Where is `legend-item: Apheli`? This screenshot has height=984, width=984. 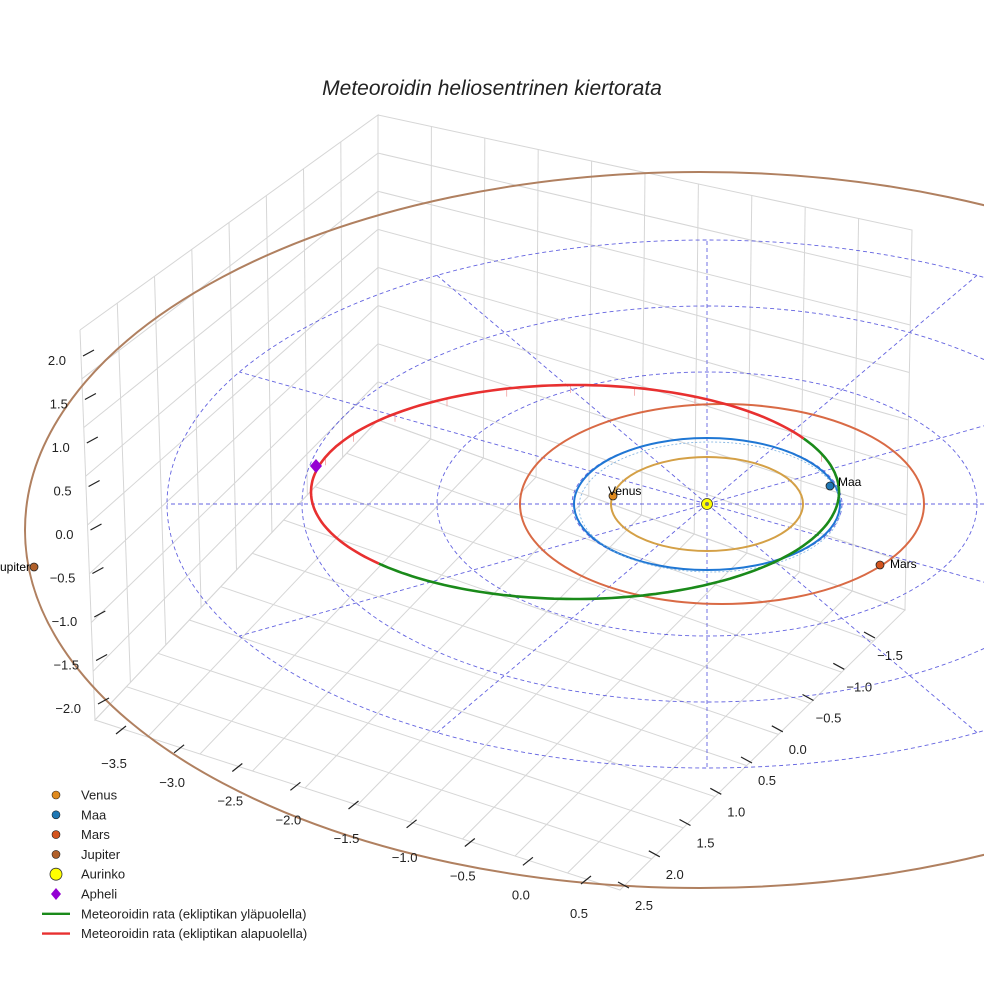
legend-item: Apheli is located at coordinates (84, 894).